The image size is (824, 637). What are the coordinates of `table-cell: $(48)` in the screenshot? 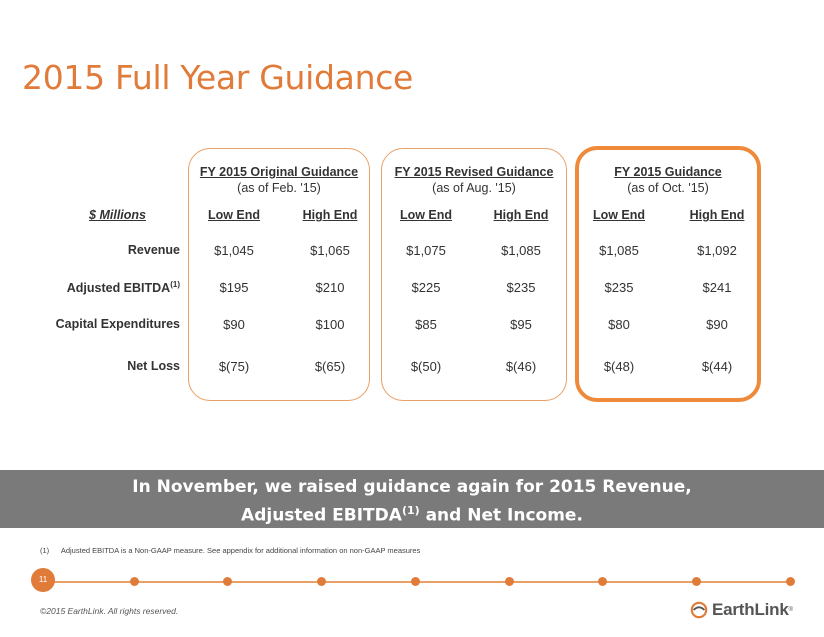 It's located at (619, 366).